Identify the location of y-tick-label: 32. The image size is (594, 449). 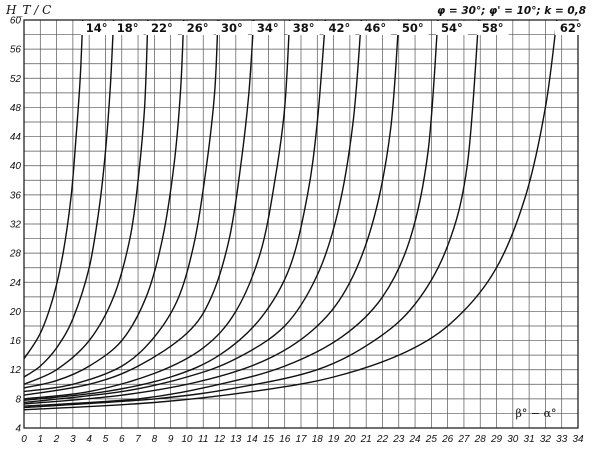
(16, 225).